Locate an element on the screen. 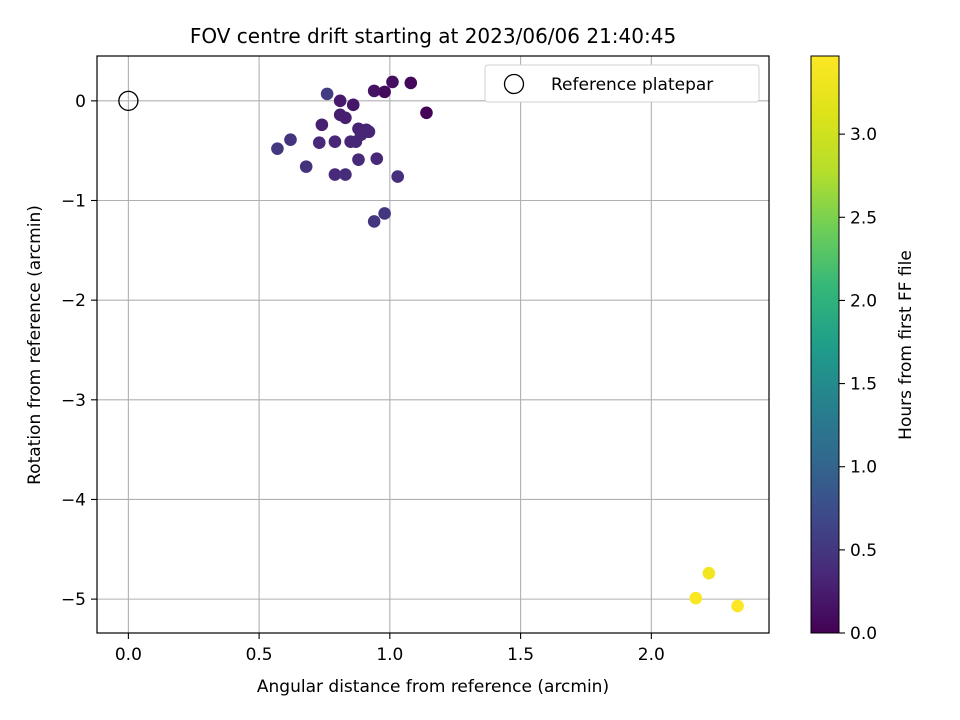 The image size is (960, 720). colorbar-gradient is located at coordinates (825, 344).